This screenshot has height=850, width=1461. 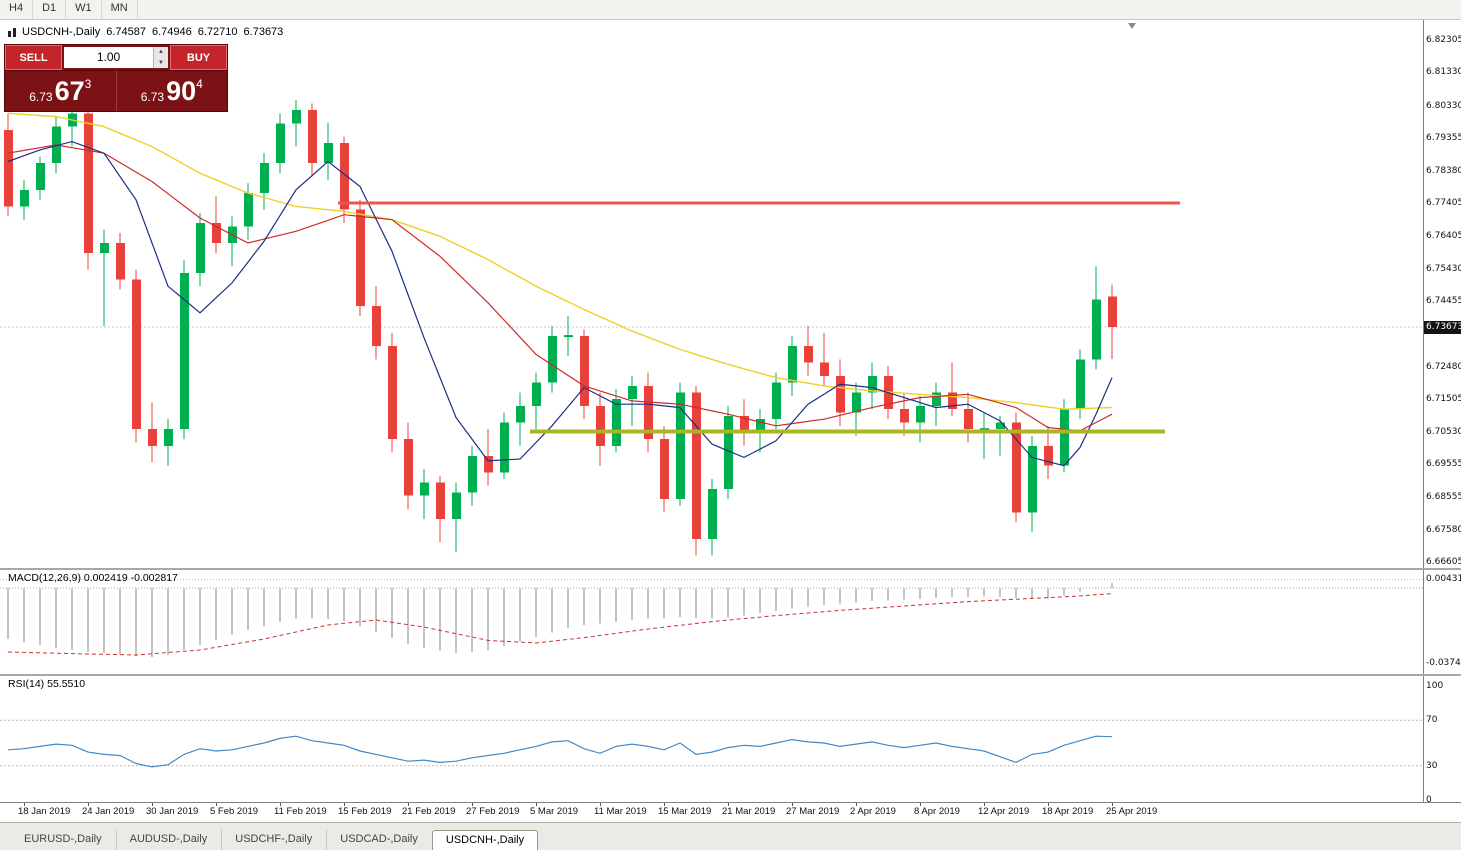 I want to click on timeframe-button-h4: H4, so click(x=17, y=9).